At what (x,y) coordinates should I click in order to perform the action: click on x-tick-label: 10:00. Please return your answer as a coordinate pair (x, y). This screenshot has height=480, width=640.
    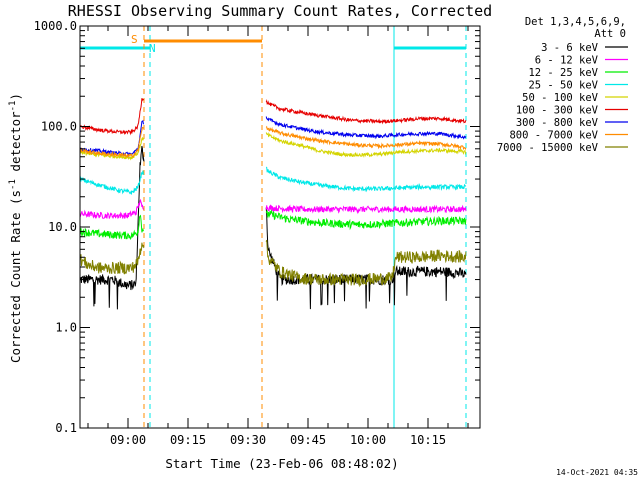
    Looking at the image, I should click on (368, 440).